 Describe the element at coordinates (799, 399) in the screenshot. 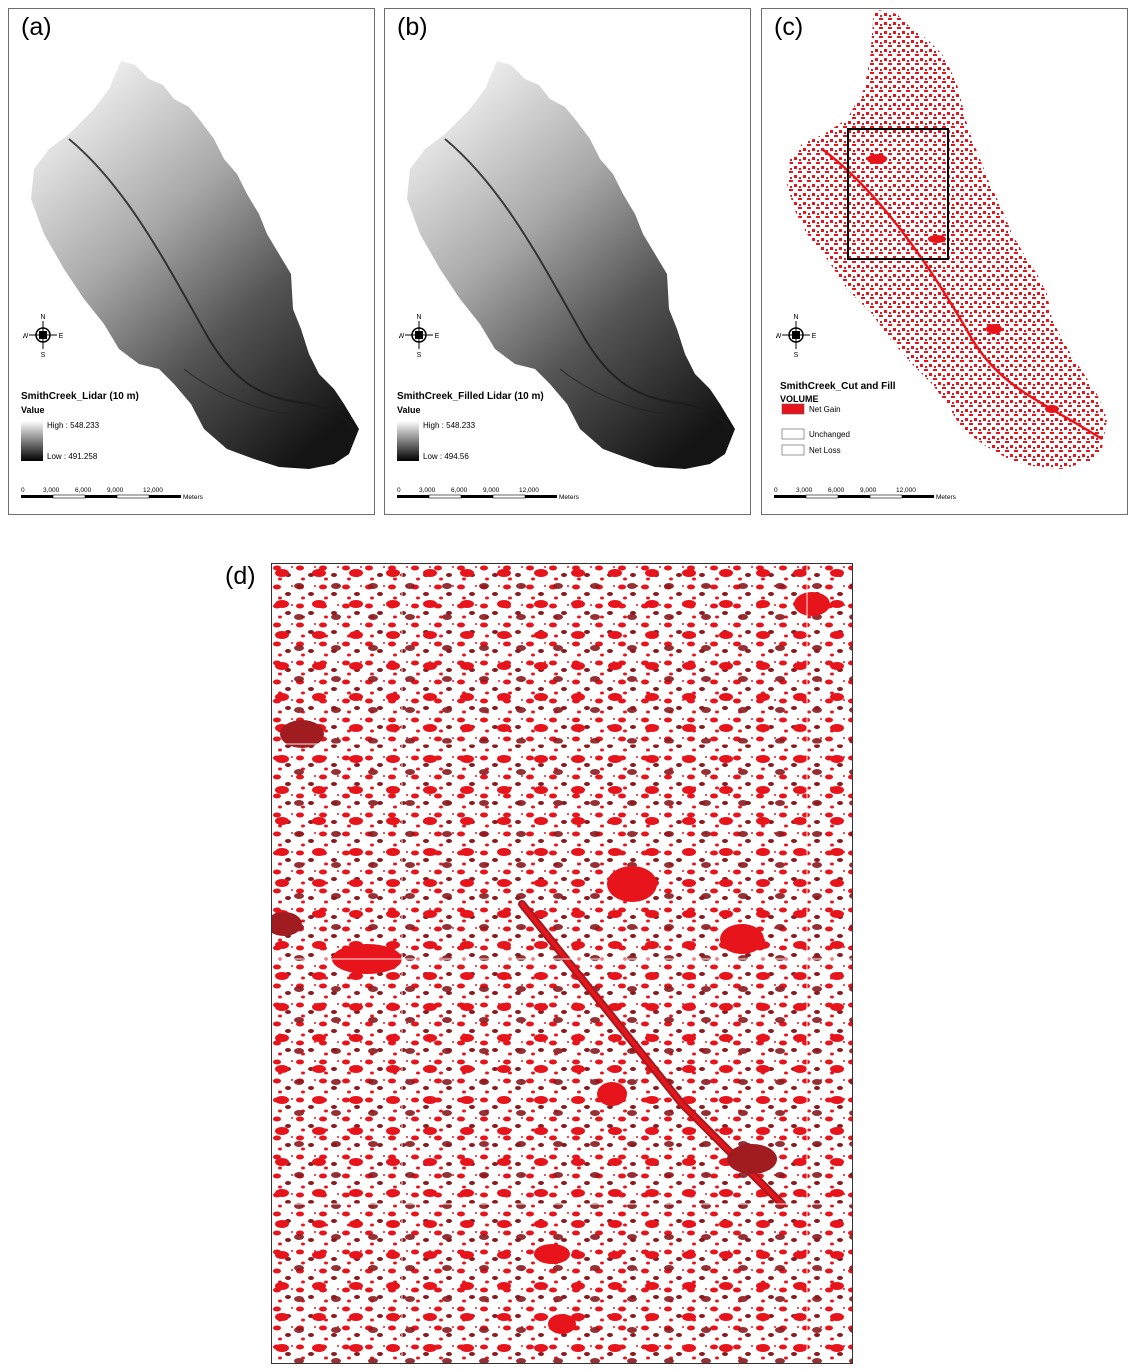

I see `legend-subtitle: VOLUME` at that location.